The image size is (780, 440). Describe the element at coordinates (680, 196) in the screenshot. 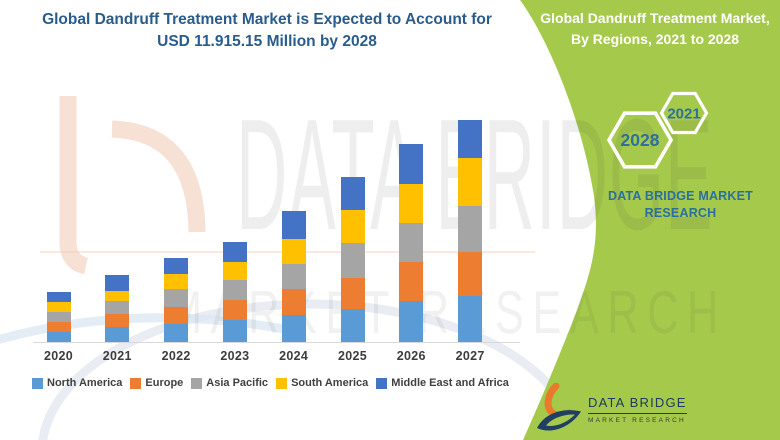

I see `brand-text-line1: DATA BRIDGE MARKET` at that location.